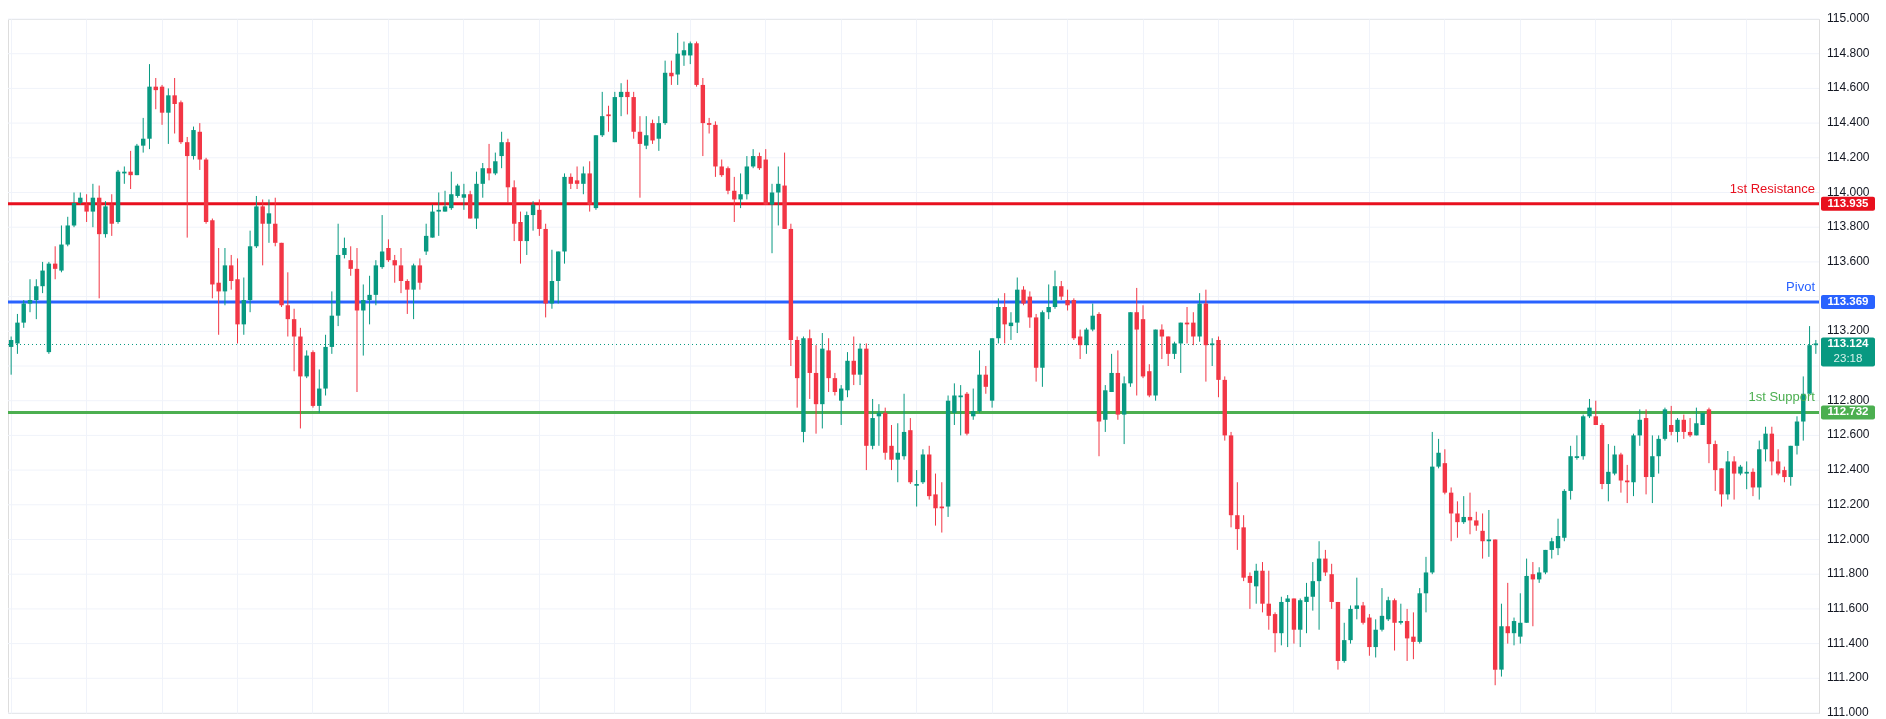 The height and width of the screenshot is (719, 1886). Describe the element at coordinates (1848, 202) in the screenshot. I see `text: 113.935` at that location.